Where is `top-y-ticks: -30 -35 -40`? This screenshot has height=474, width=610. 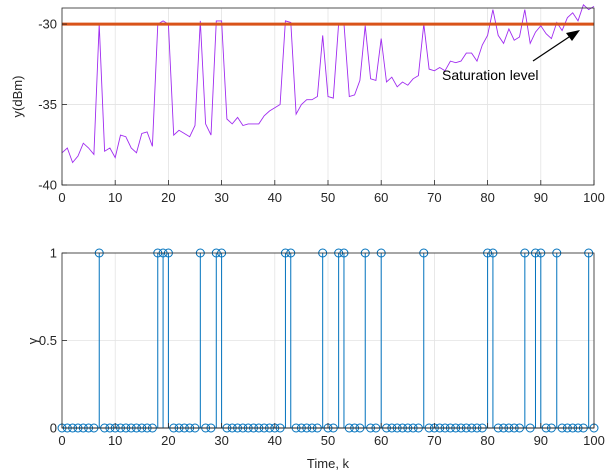
top-y-ticks: -30 -35 -40 is located at coordinates (52, 105).